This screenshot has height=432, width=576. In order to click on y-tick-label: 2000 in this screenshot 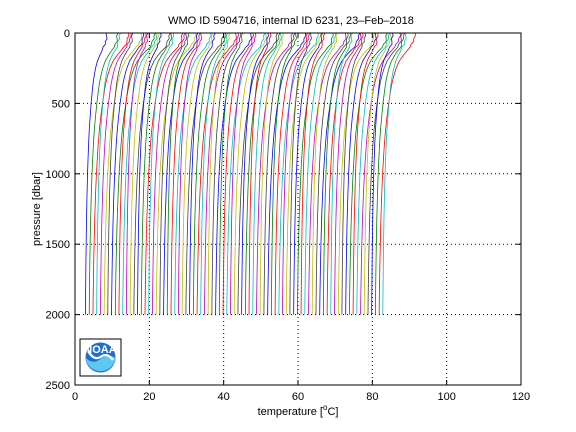, I will do `click(58, 316)`.